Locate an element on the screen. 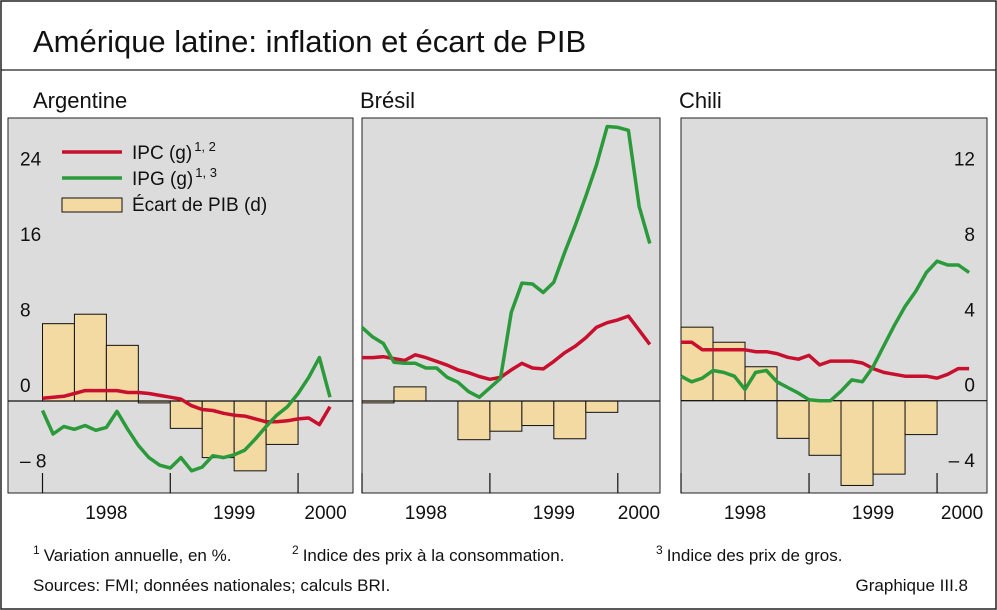 The height and width of the screenshot is (610, 997). y-tick-label: 4 is located at coordinates (969, 310).